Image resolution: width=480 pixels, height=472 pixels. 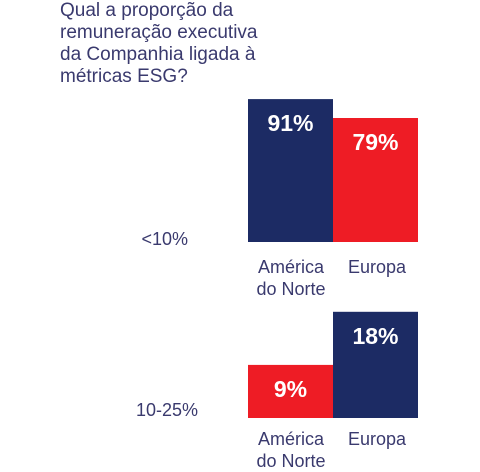 I want to click on bar-value-label-group2-europa: 18%, so click(x=375, y=336).